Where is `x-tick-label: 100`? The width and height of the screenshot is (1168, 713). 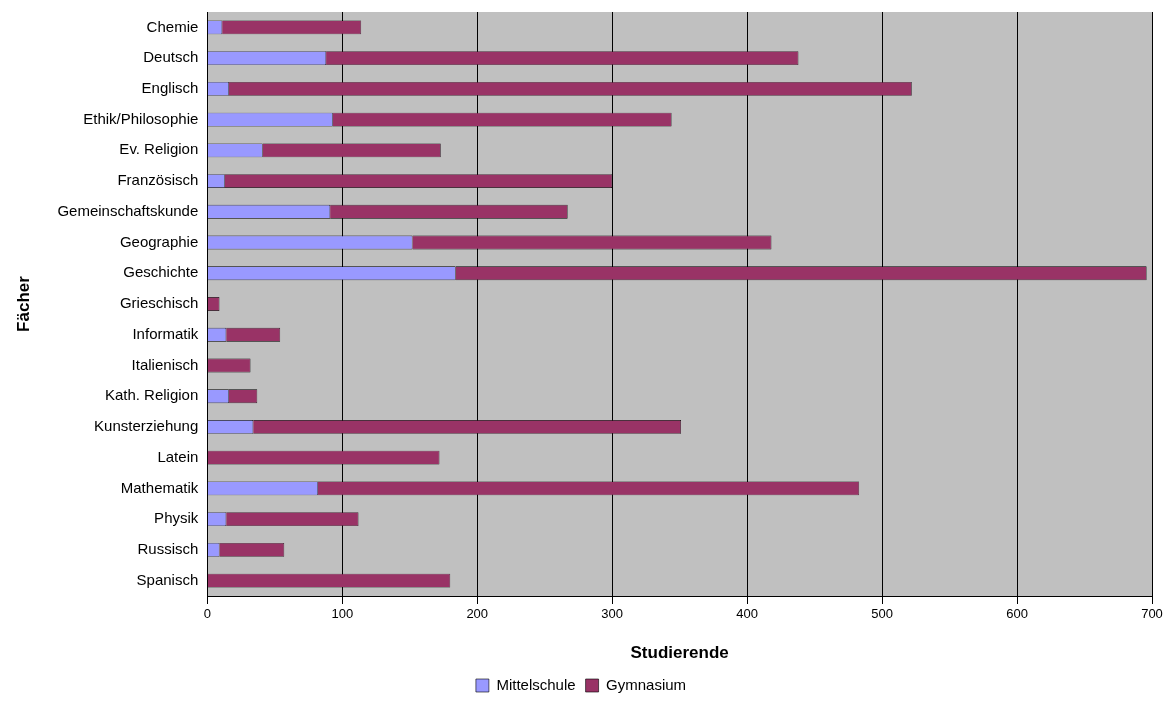
x-tick-label: 100 is located at coordinates (342, 614).